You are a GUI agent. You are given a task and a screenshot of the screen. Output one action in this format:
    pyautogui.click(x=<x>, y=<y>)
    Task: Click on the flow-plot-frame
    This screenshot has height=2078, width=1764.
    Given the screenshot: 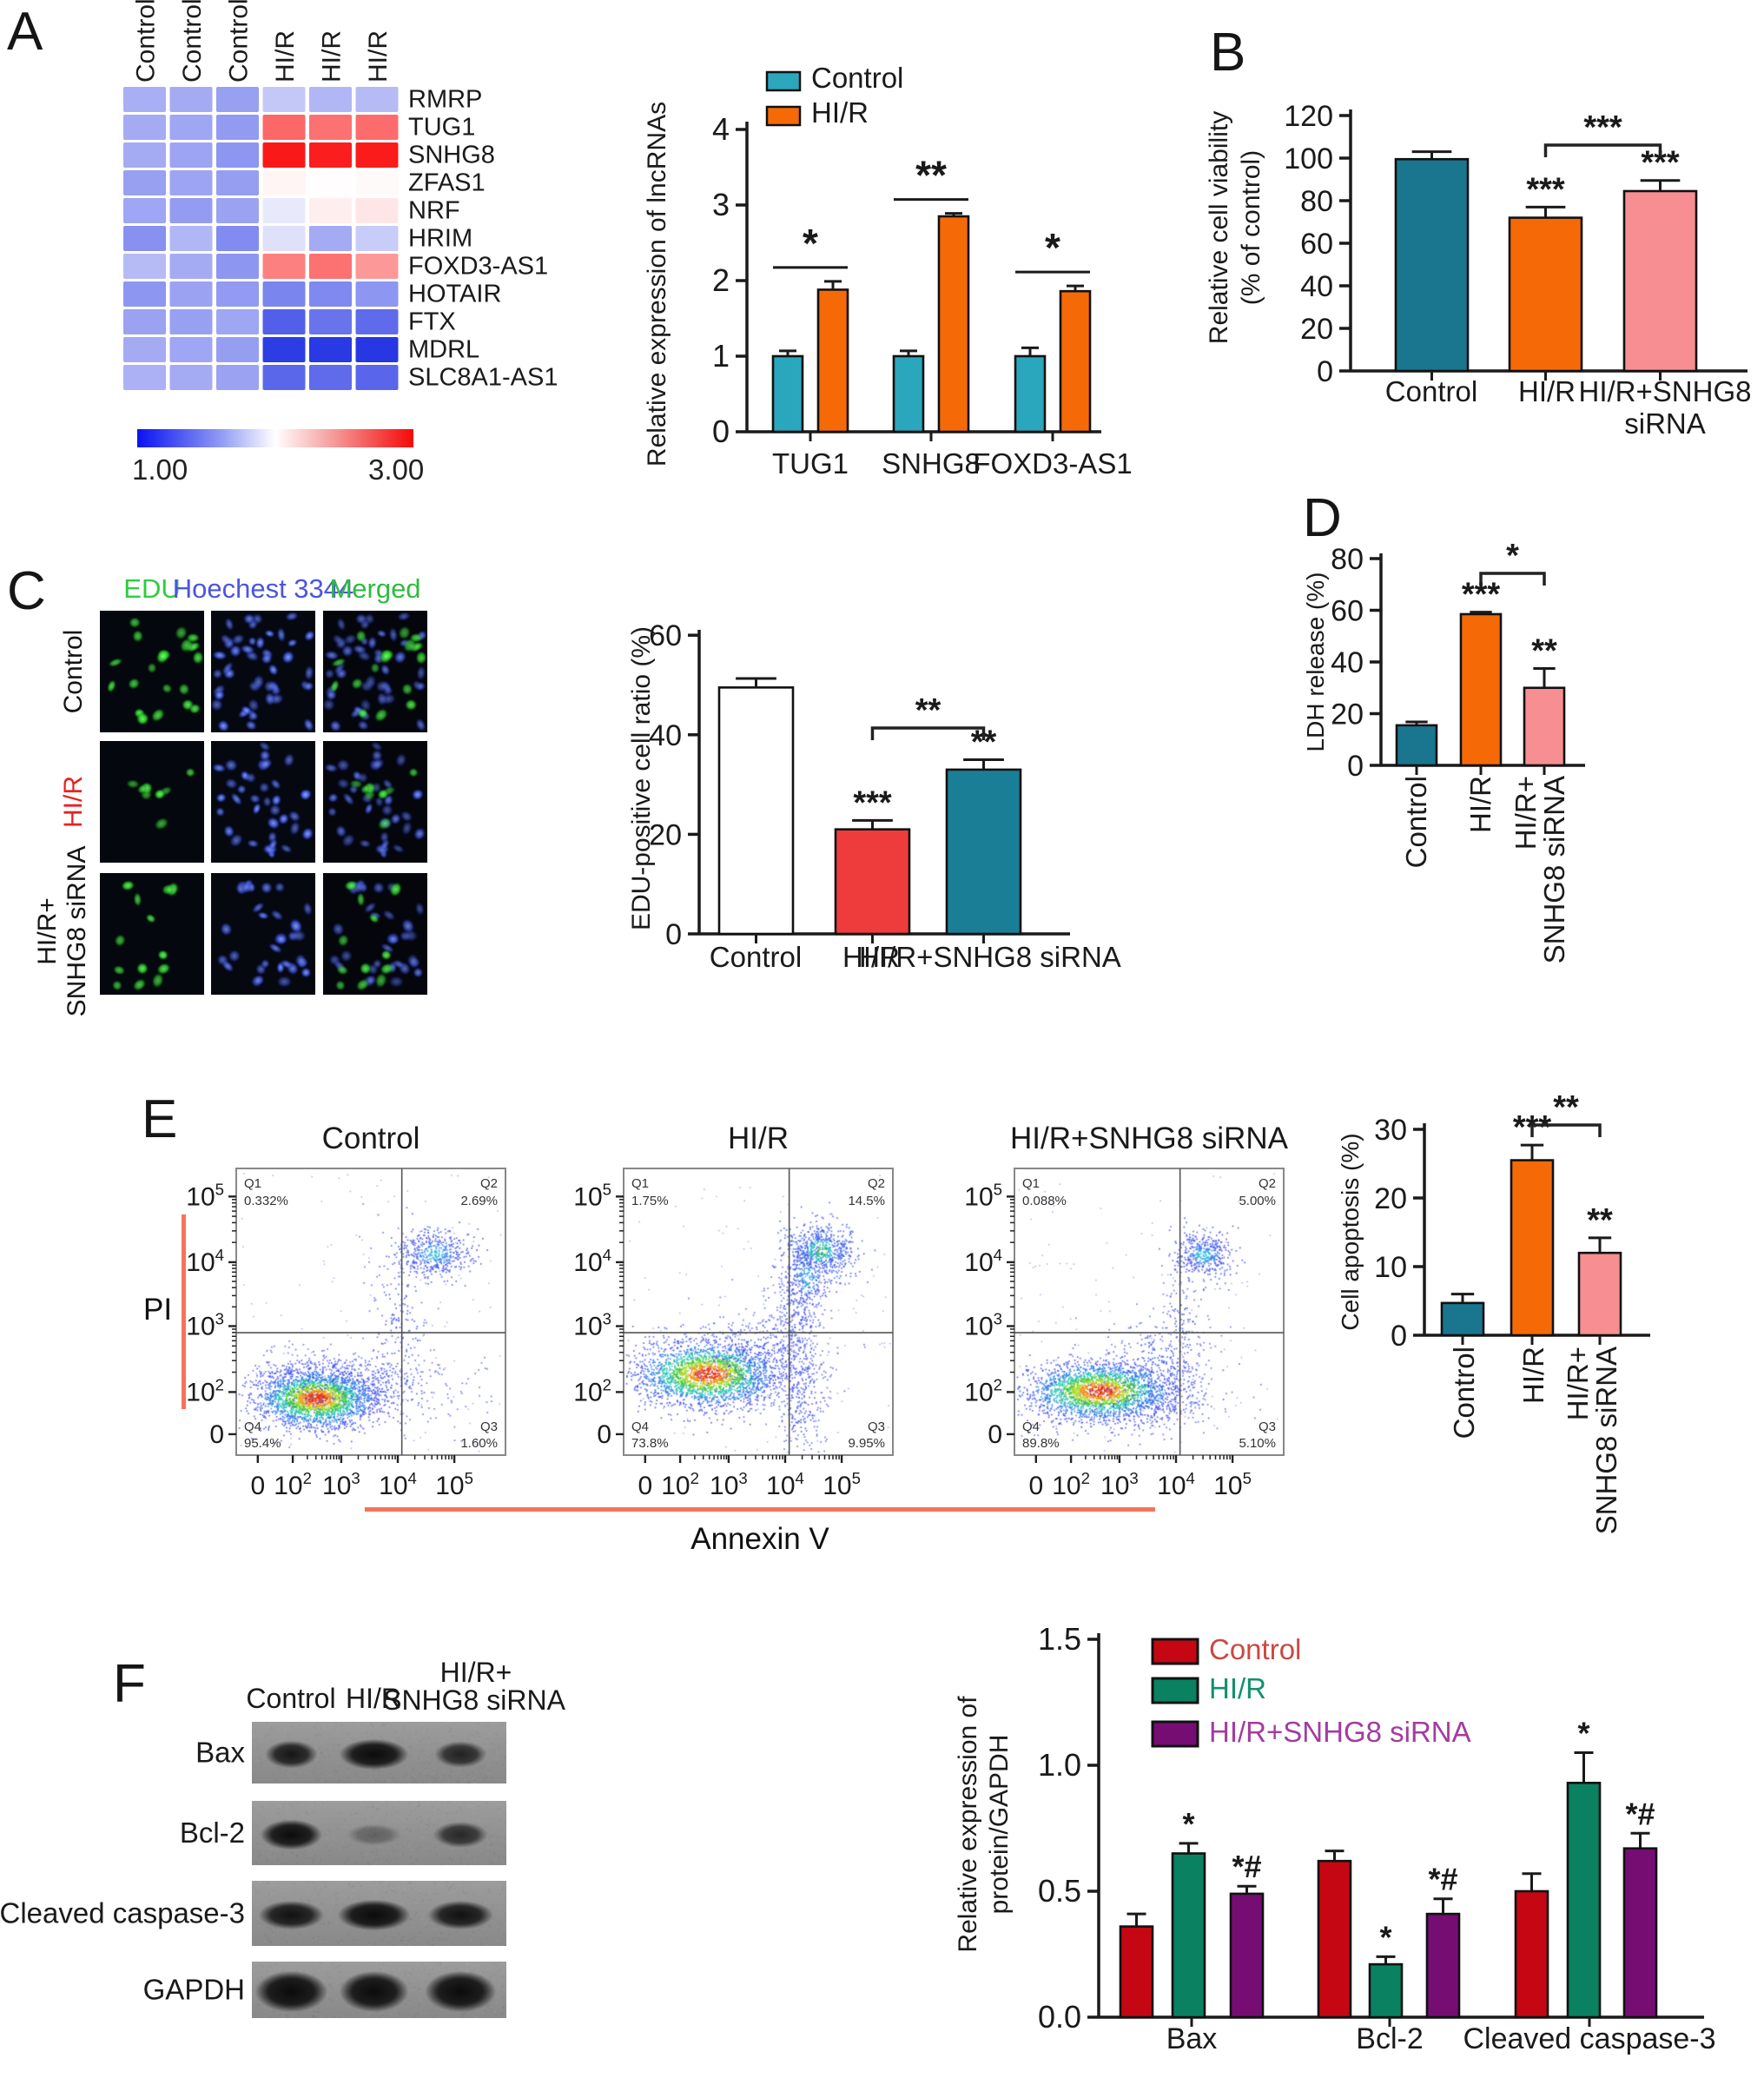 What is the action you would take?
    pyautogui.click(x=370, y=1312)
    